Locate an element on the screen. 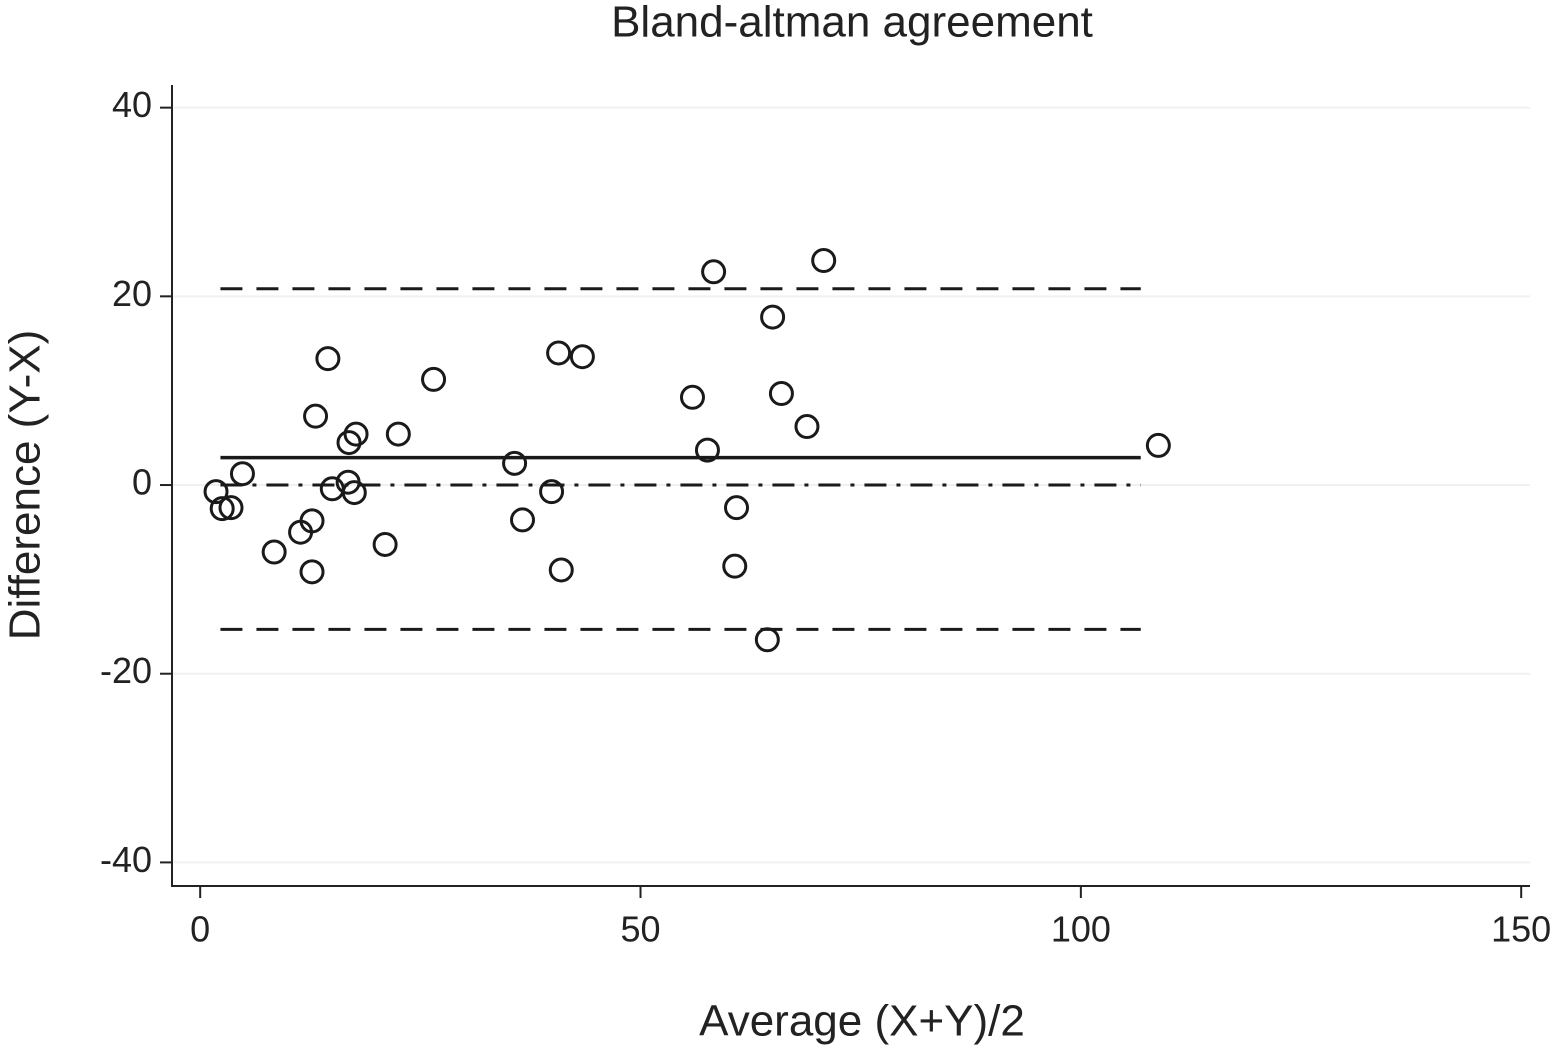 This screenshot has width=1559, height=1050. y-tick-label: 20 is located at coordinates (132, 293).